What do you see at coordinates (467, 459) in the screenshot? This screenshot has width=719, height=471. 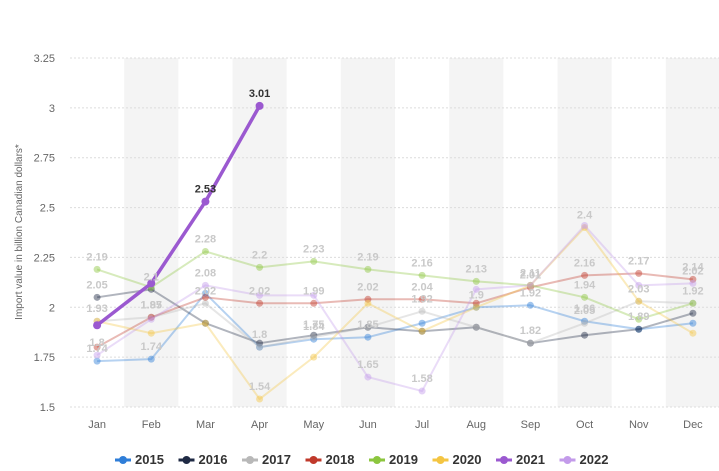 I see `legend-label: 2020` at bounding box center [467, 459].